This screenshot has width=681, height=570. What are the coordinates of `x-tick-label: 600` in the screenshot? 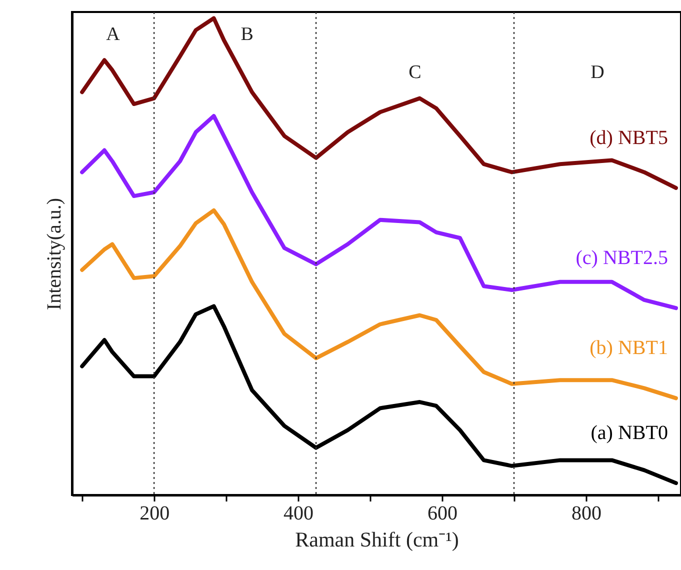 It's located at (443, 513).